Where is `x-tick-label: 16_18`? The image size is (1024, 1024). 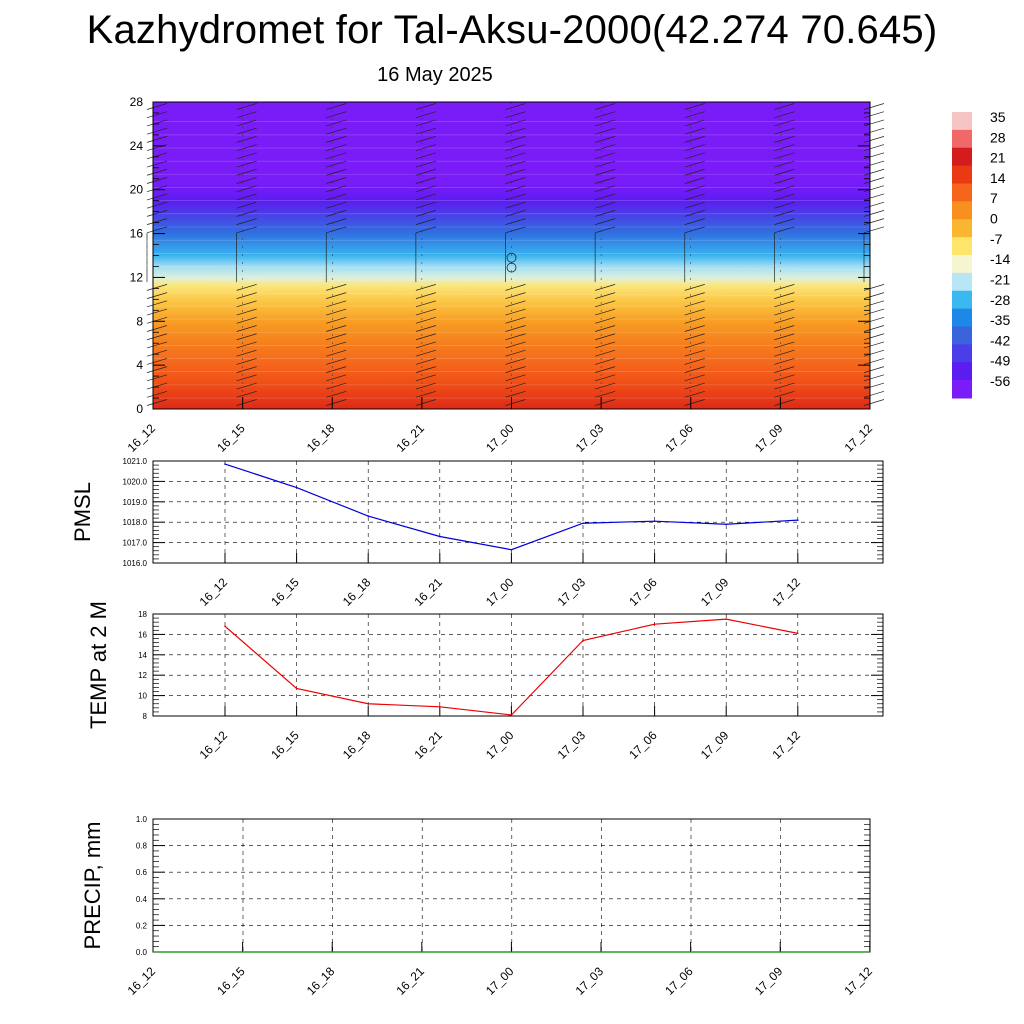 x-tick-label: 16_18 is located at coordinates (357, 745).